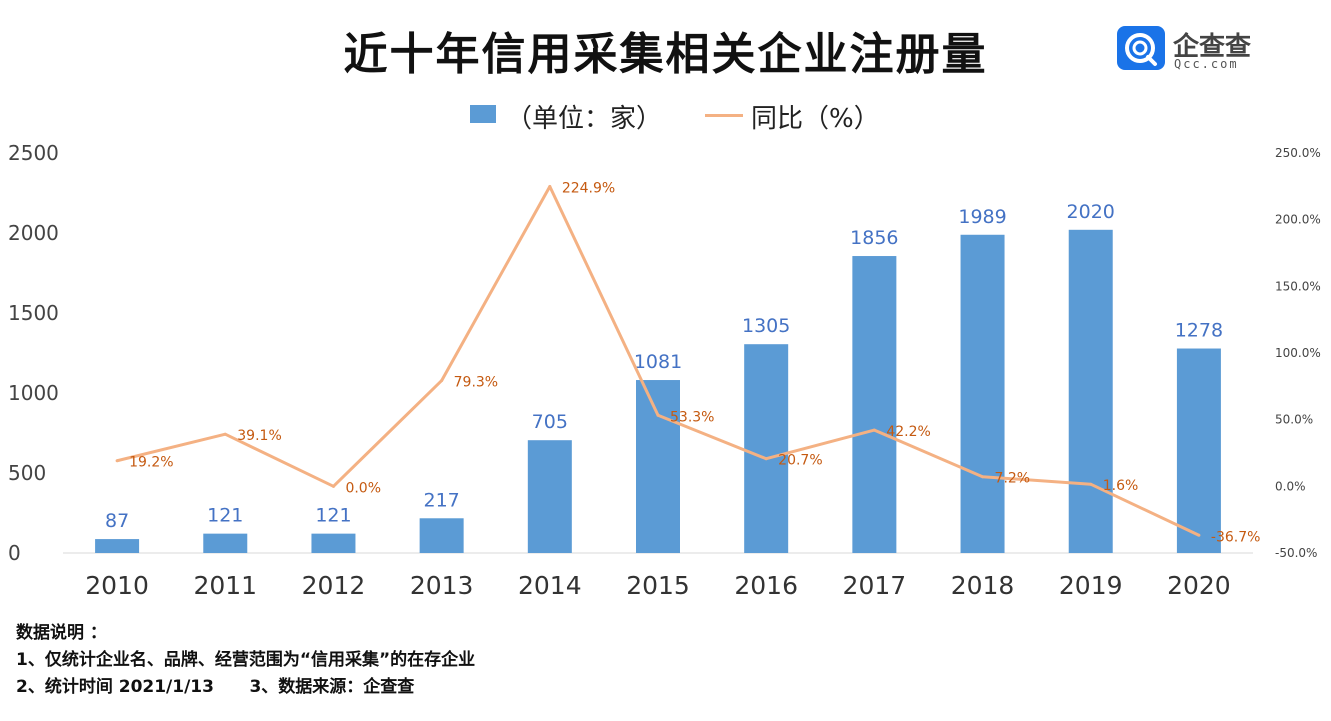  What do you see at coordinates (908, 432) in the screenshot?
I see `yoy-value-label: 42.2%` at bounding box center [908, 432].